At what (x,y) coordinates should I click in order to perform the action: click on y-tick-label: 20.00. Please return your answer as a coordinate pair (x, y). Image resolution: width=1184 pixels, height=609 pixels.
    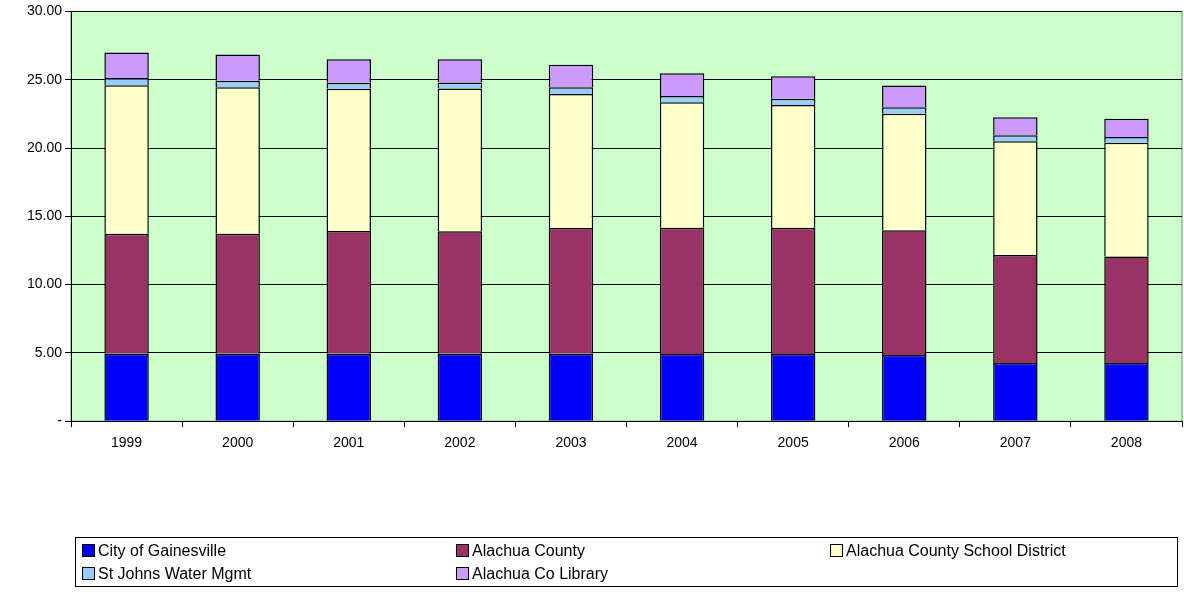
    Looking at the image, I should click on (44, 146).